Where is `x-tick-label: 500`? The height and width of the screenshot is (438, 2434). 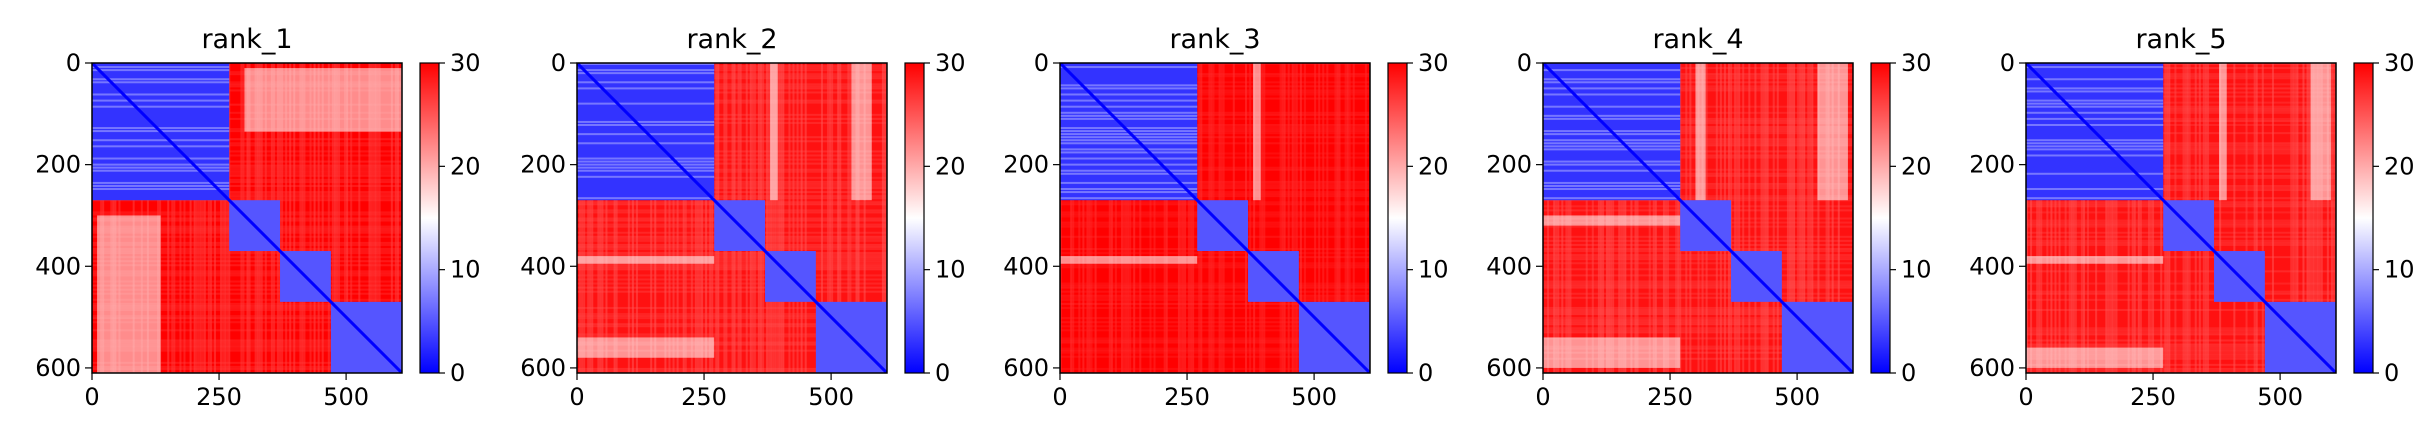
x-tick-label: 500 is located at coordinates (346, 397).